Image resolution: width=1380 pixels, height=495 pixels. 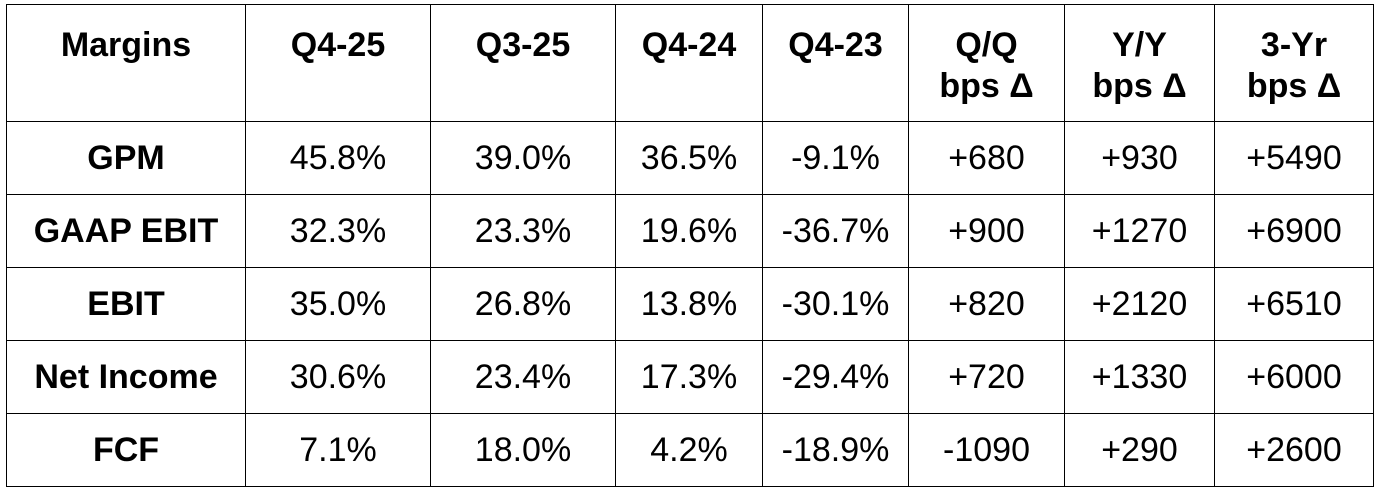 What do you see at coordinates (523, 304) in the screenshot?
I see `cell-q3-25: 26.8%` at bounding box center [523, 304].